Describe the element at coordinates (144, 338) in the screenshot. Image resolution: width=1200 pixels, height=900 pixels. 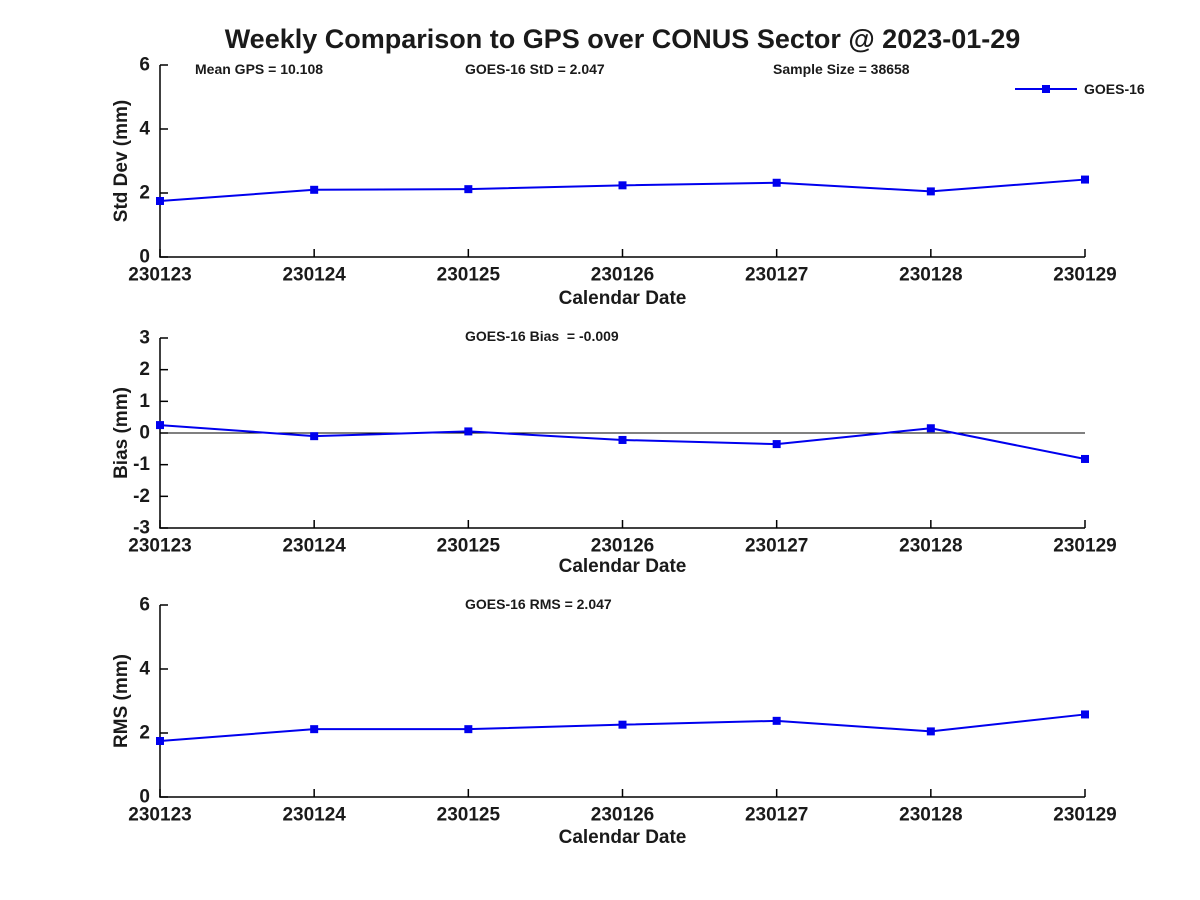
I see `y-tick-label: 3` at that location.